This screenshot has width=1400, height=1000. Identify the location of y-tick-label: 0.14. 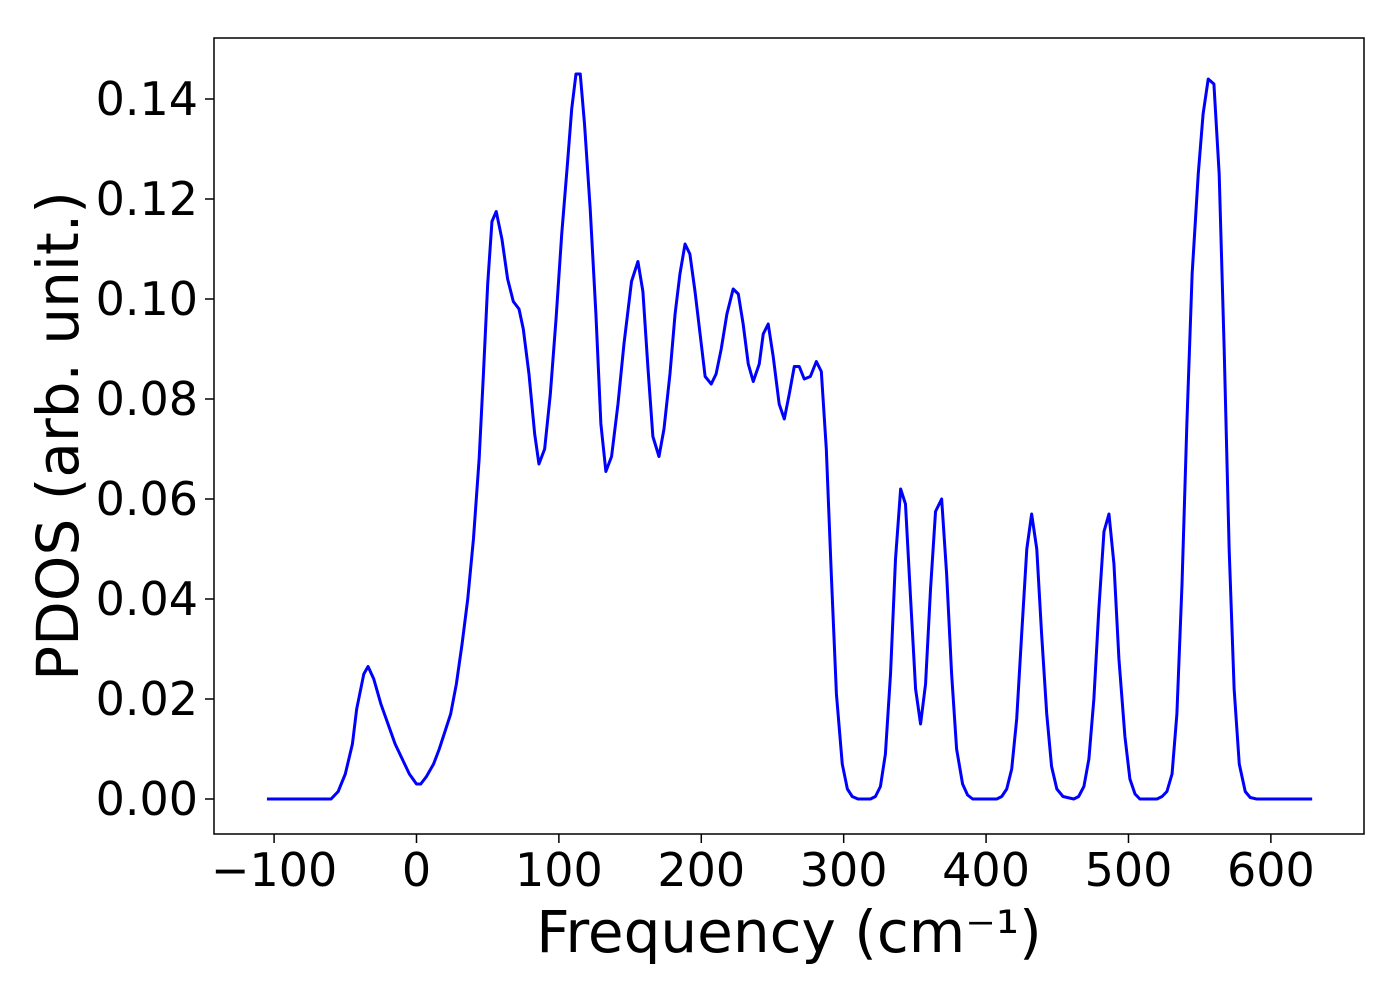
(147, 99).